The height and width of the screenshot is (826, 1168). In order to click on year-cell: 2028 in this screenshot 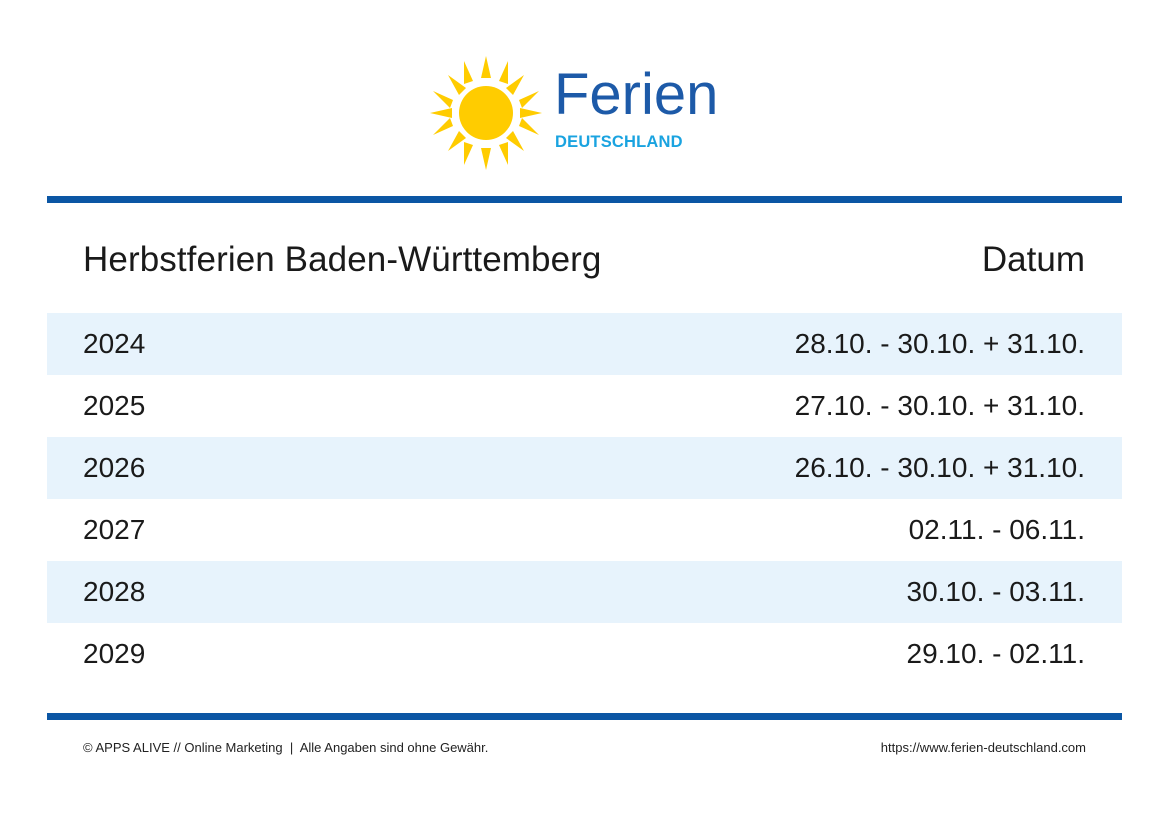, I will do `click(114, 591)`.